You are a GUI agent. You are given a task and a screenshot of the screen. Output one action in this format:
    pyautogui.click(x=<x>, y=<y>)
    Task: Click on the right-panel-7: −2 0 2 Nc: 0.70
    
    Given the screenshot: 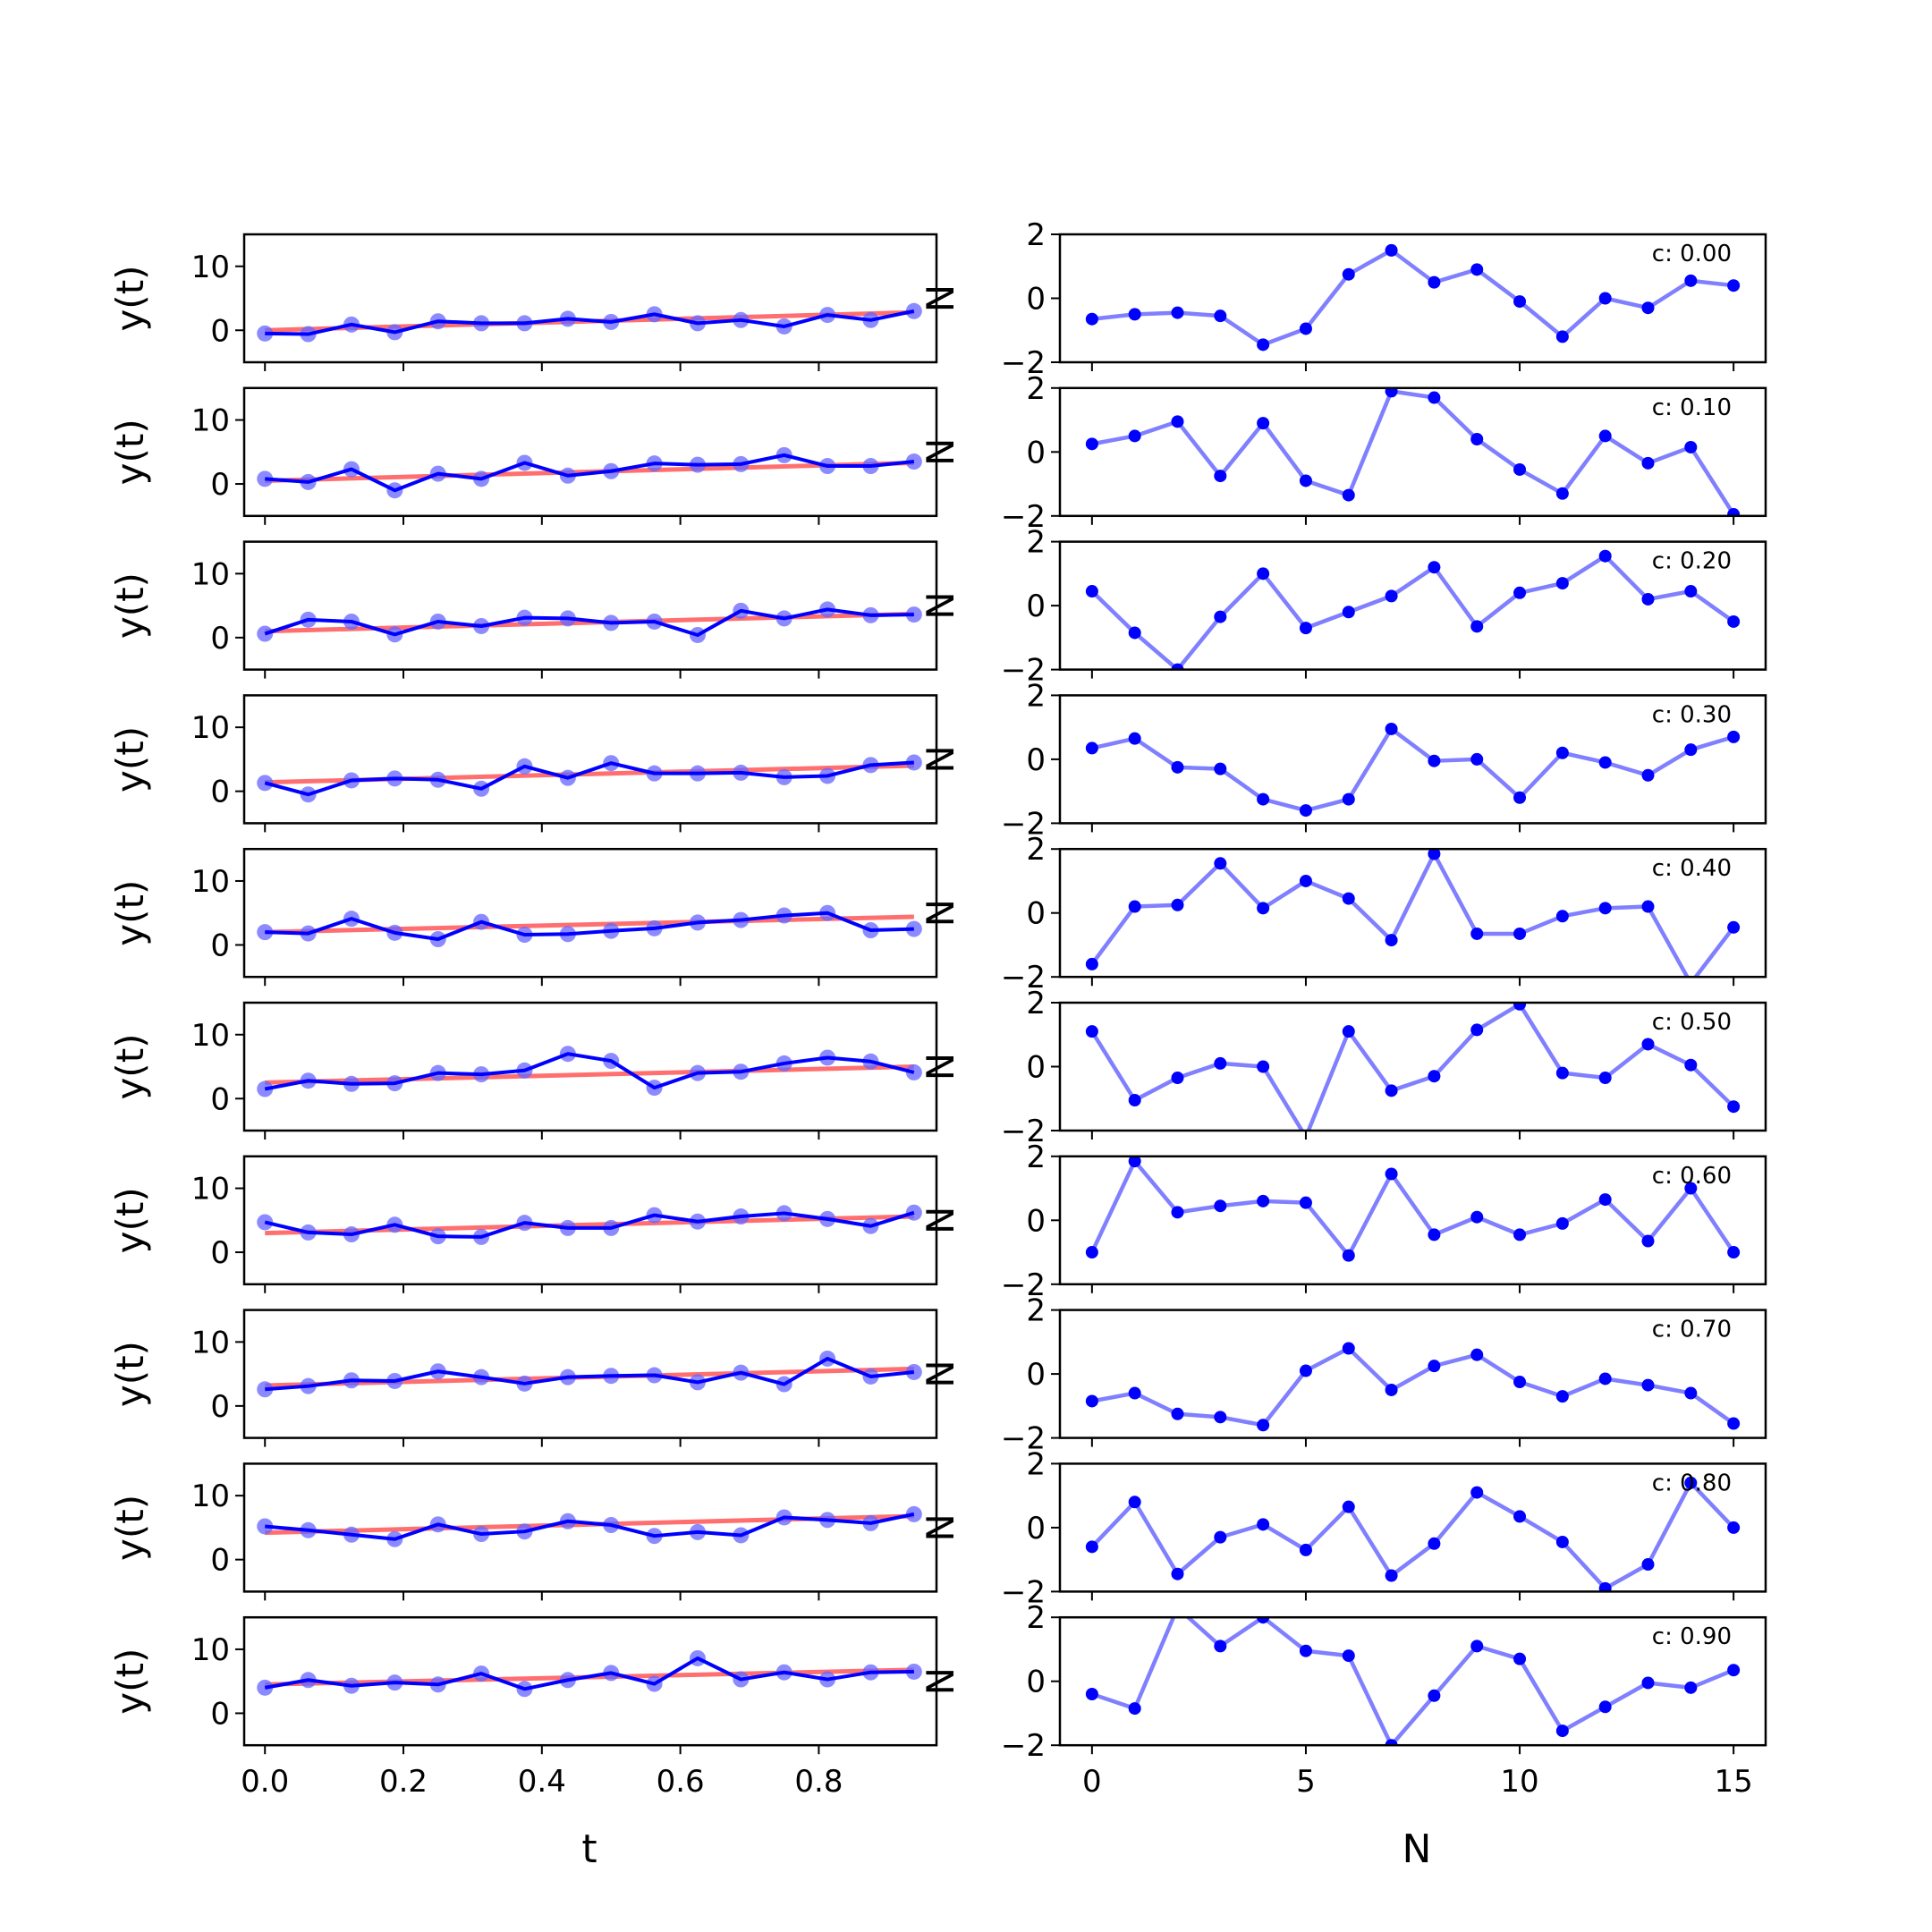 What is the action you would take?
    pyautogui.click(x=1343, y=1375)
    